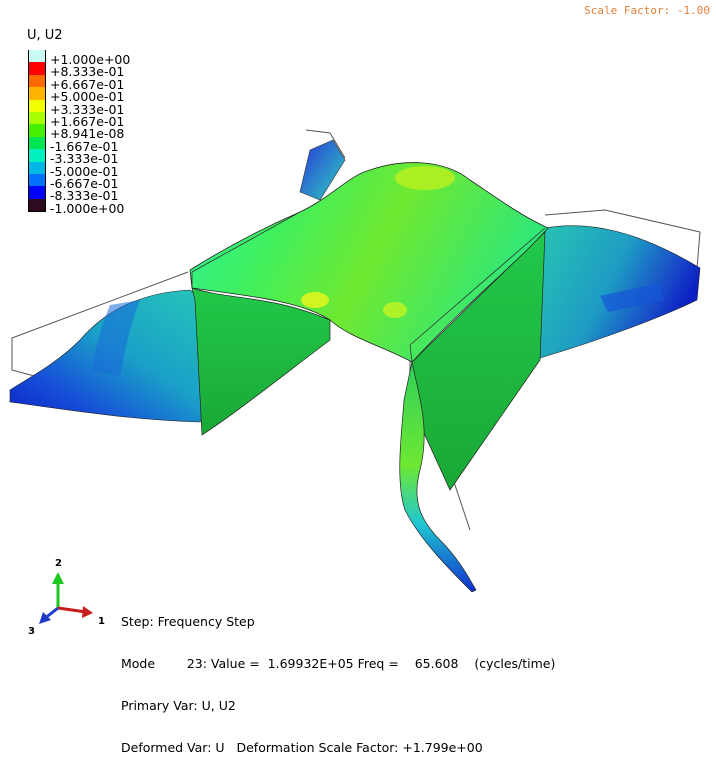 The width and height of the screenshot is (716, 769). I want to click on right-wing, so click(615, 292).